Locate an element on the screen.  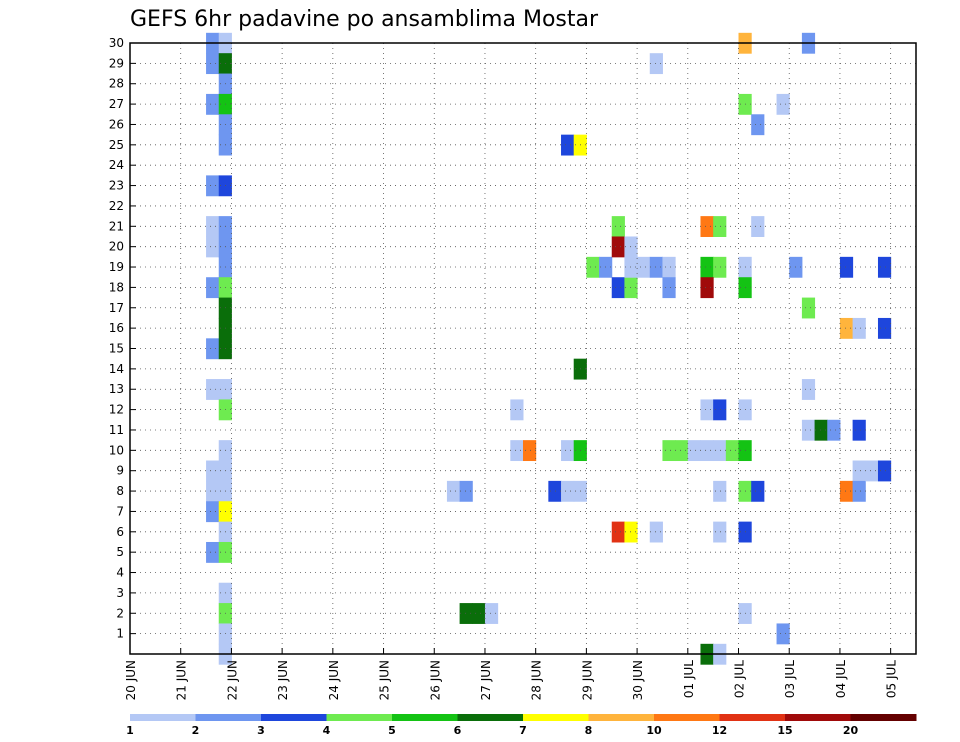
y-tick-label: 14 is located at coordinates (116, 369).